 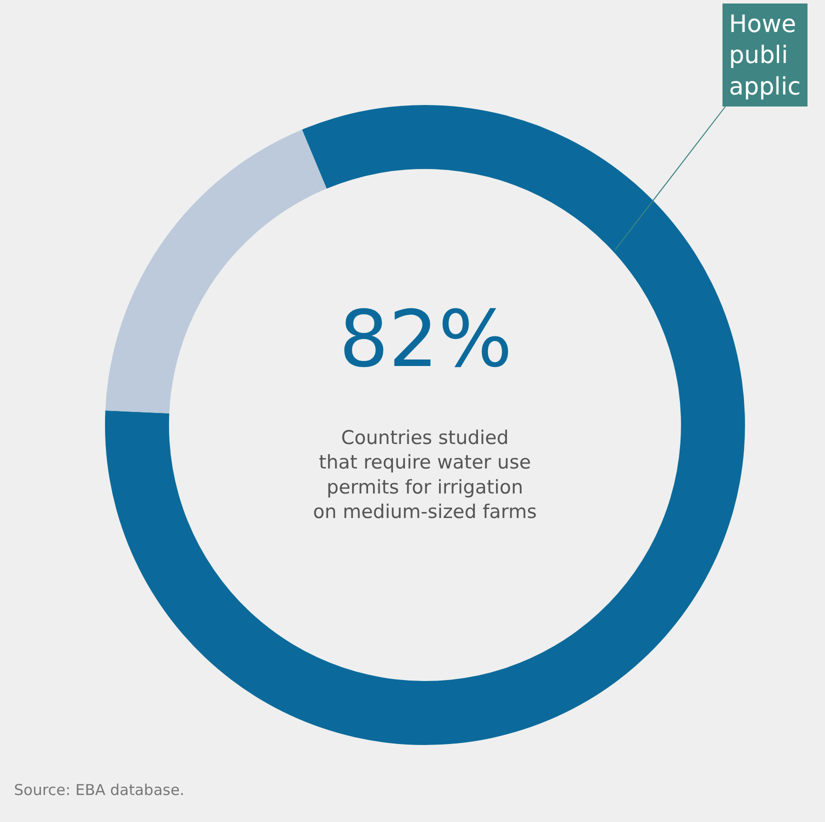 I want to click on text: 82%, so click(x=425, y=340).